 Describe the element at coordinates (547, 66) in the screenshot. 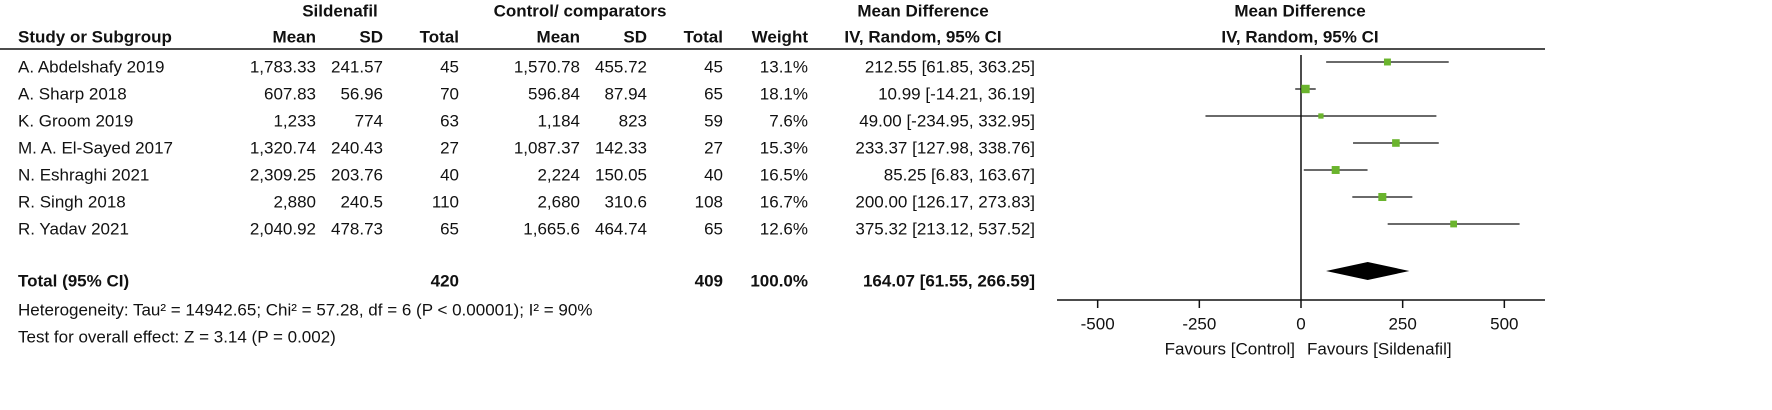

I see `table-cell: 1,570.78` at that location.